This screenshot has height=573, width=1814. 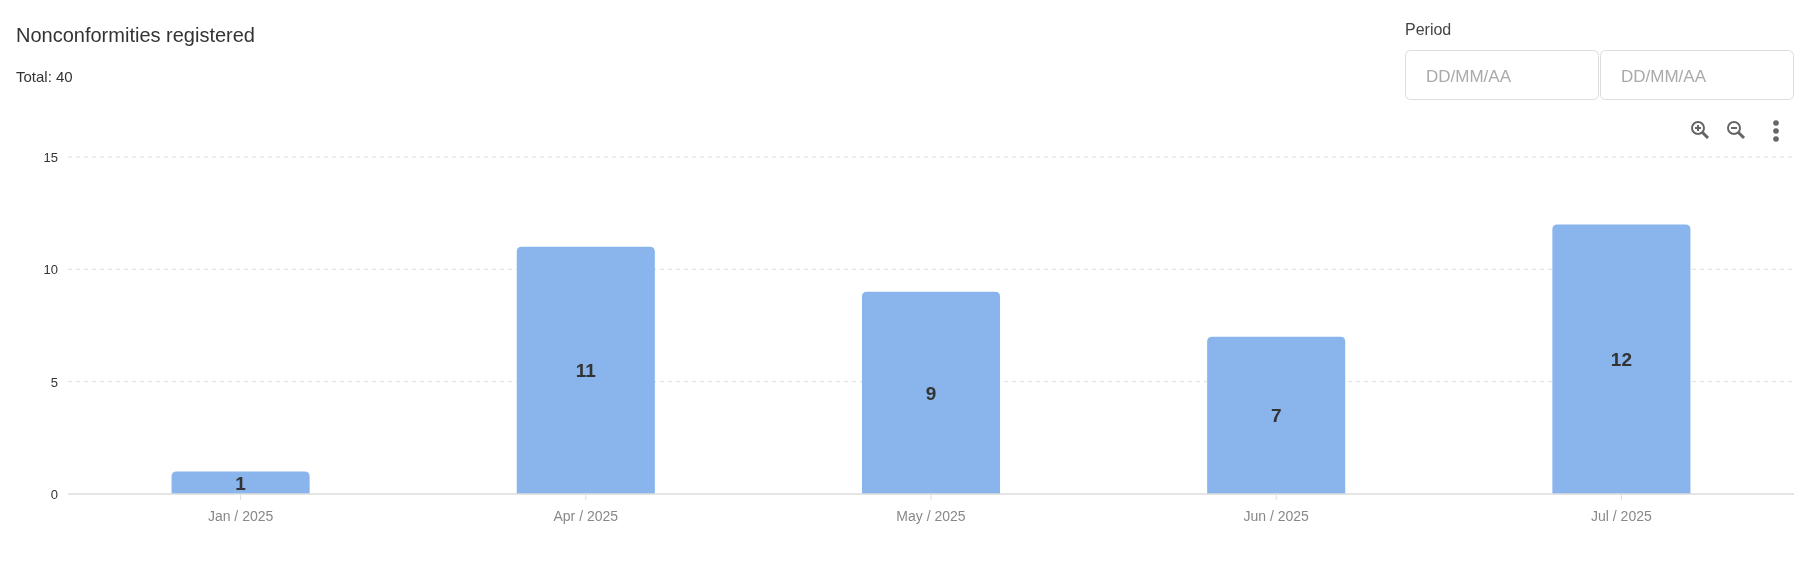 I want to click on data-label: 7, so click(x=1276, y=416).